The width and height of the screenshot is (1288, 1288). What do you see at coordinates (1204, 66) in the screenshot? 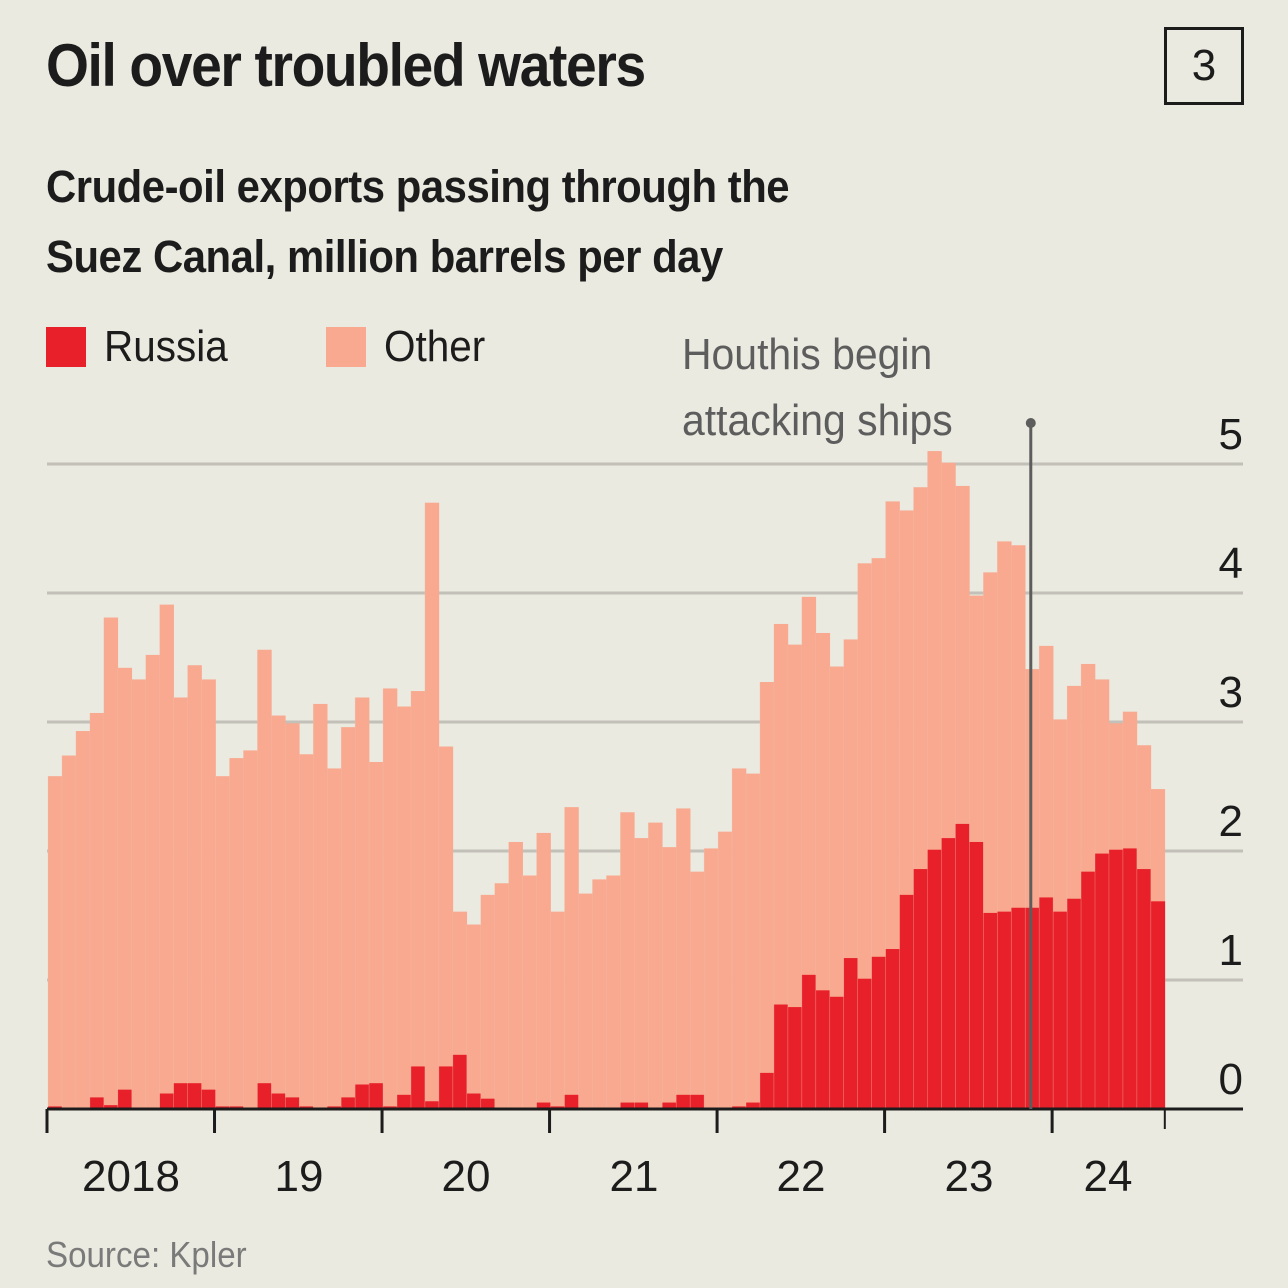
I see `chart-number-badge: 3` at bounding box center [1204, 66].